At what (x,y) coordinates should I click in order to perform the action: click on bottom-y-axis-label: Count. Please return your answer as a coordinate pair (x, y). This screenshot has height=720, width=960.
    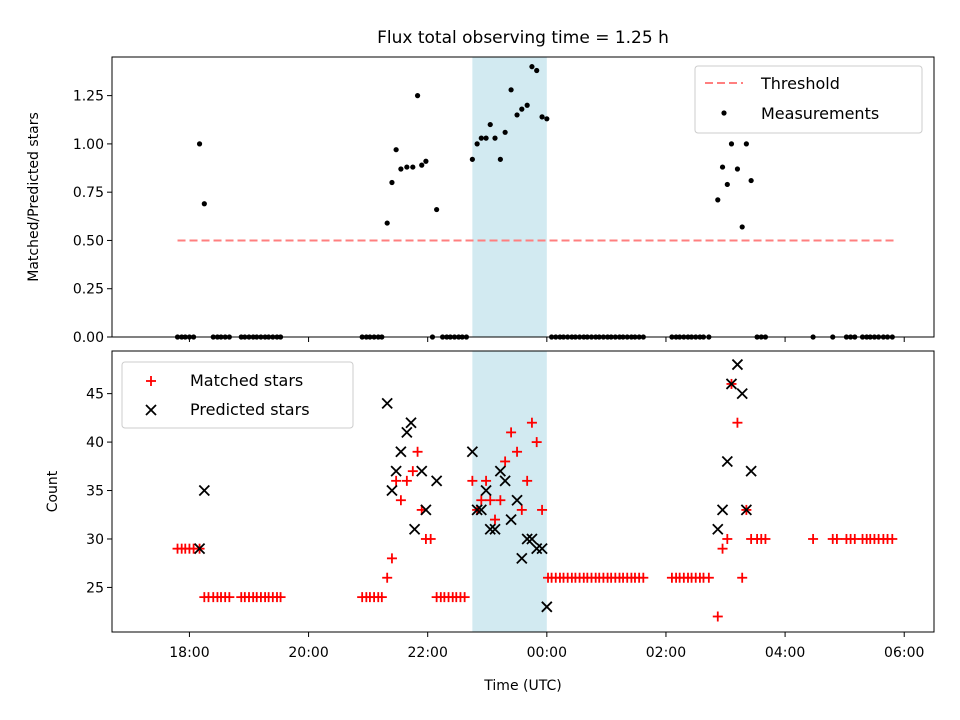
    Looking at the image, I should click on (53, 491).